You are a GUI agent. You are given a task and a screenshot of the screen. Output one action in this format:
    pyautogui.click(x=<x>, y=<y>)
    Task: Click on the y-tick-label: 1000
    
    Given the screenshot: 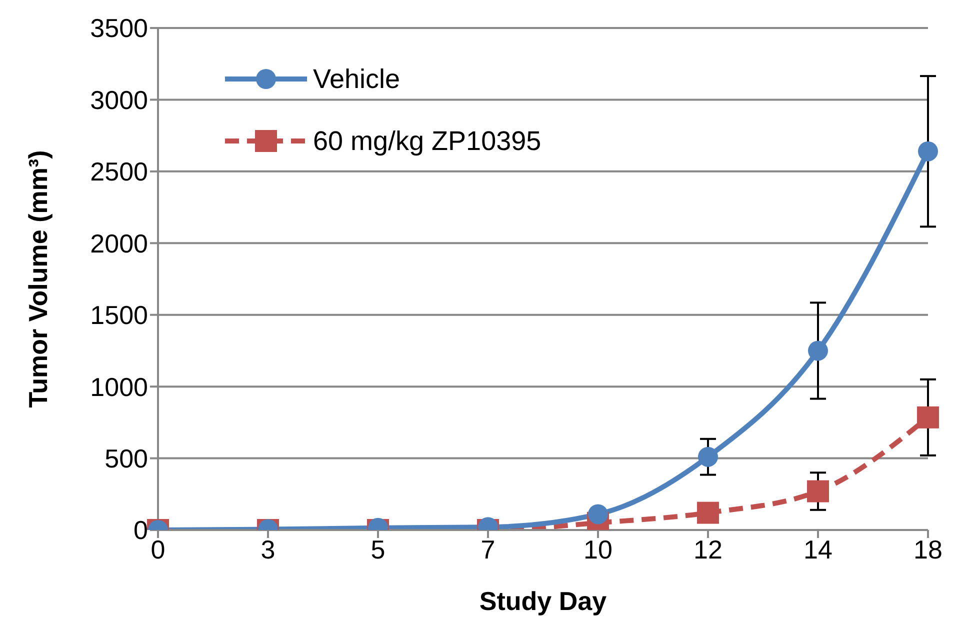 What is the action you would take?
    pyautogui.click(x=119, y=387)
    